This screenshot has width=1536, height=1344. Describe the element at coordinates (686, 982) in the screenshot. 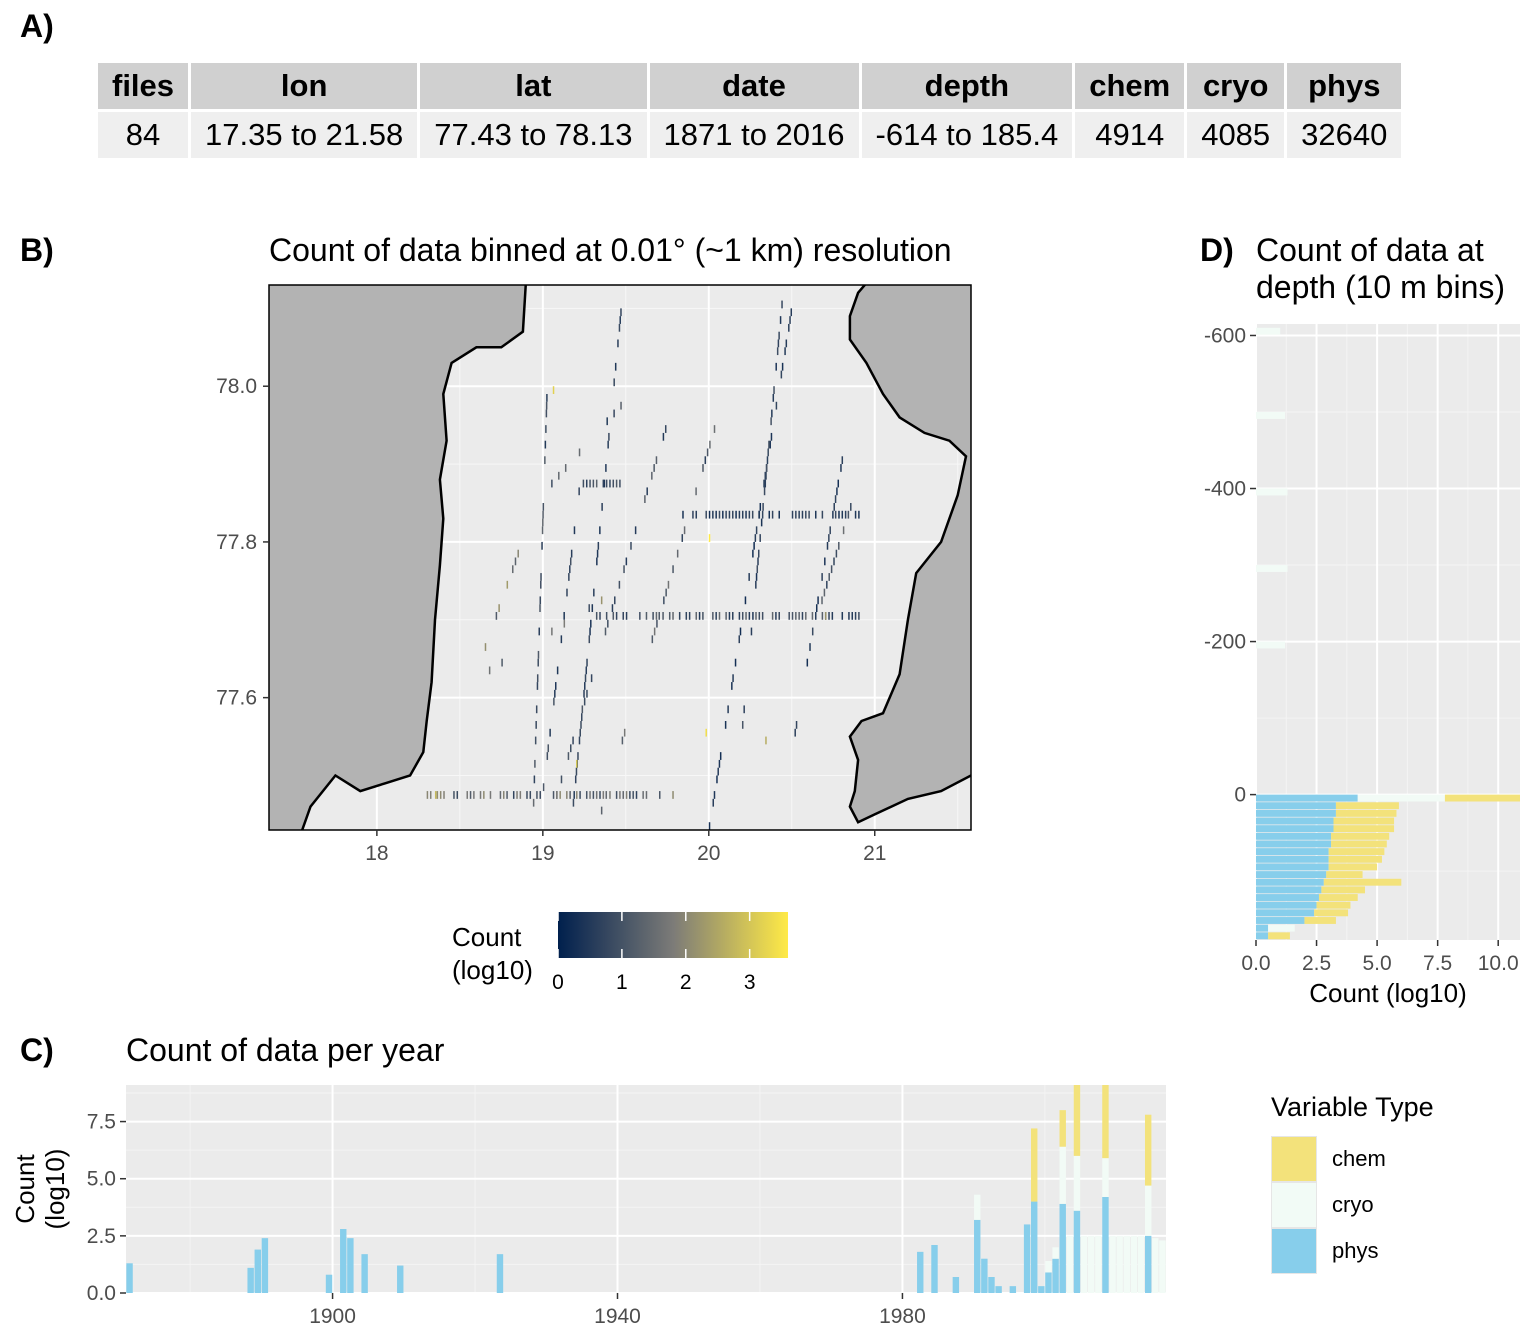

I see `colorbar-tick-label: 2` at that location.